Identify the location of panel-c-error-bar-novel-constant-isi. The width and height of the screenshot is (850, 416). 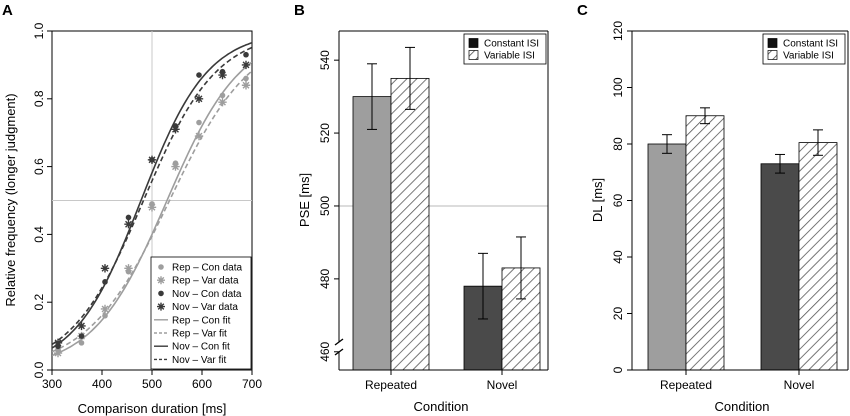
(780, 163).